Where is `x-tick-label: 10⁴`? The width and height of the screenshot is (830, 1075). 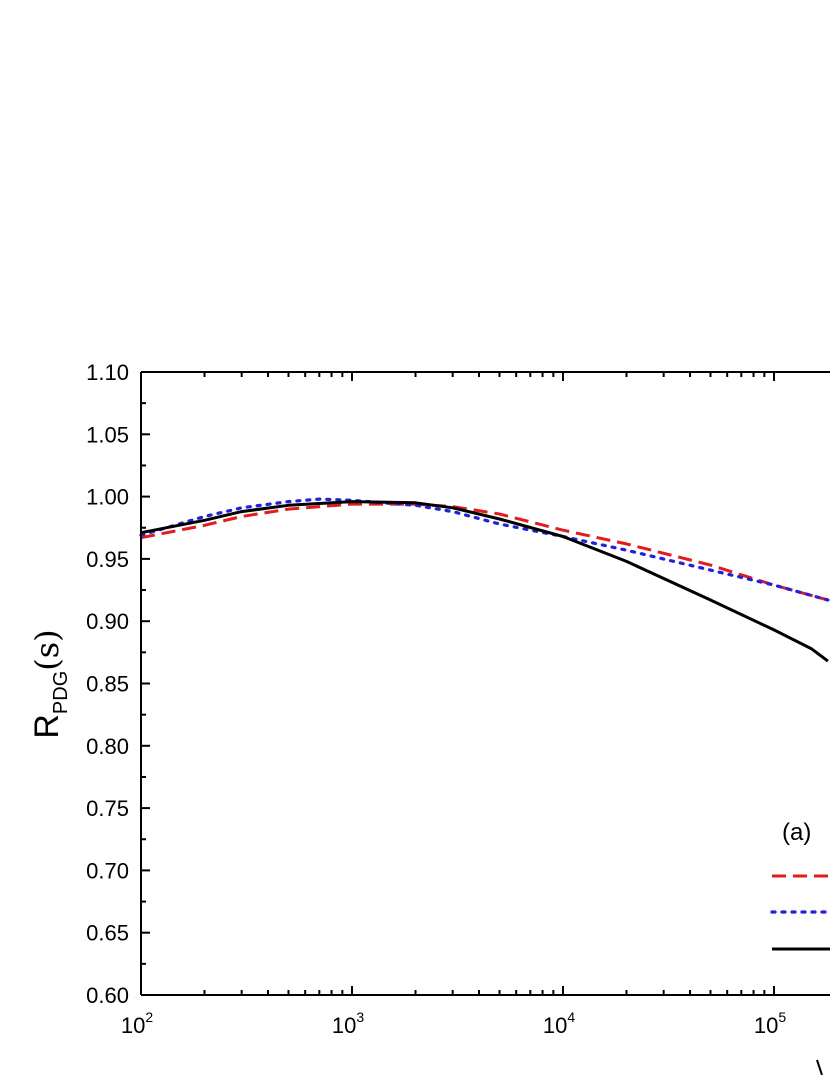 x-tick-label: 10⁴ is located at coordinates (559, 1023).